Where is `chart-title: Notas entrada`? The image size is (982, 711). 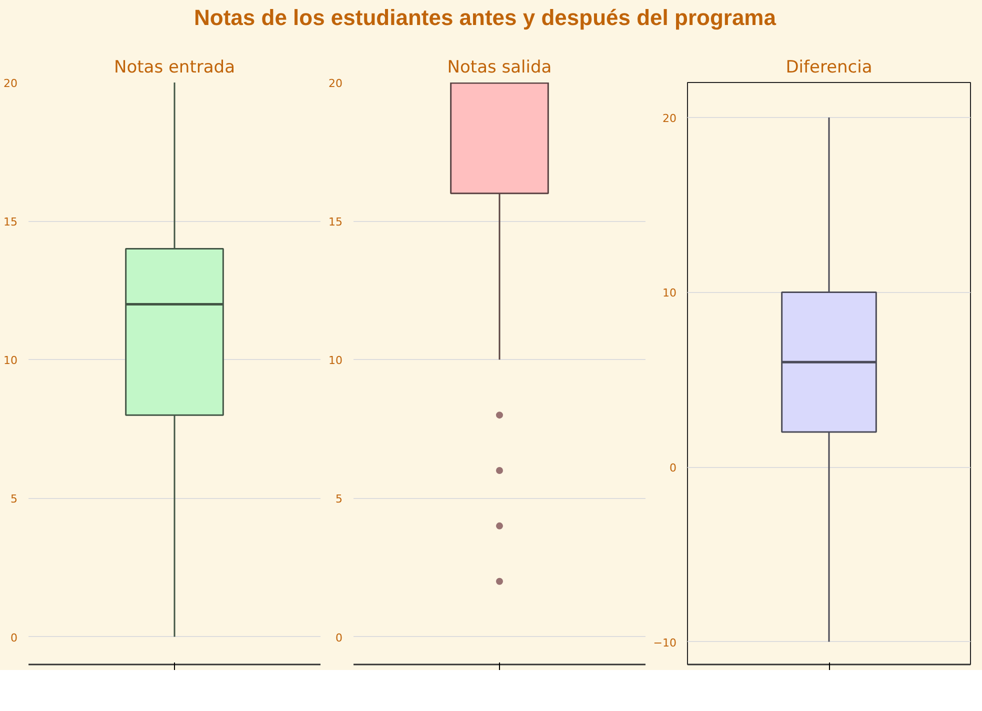 chart-title: Notas entrada is located at coordinates (174, 68).